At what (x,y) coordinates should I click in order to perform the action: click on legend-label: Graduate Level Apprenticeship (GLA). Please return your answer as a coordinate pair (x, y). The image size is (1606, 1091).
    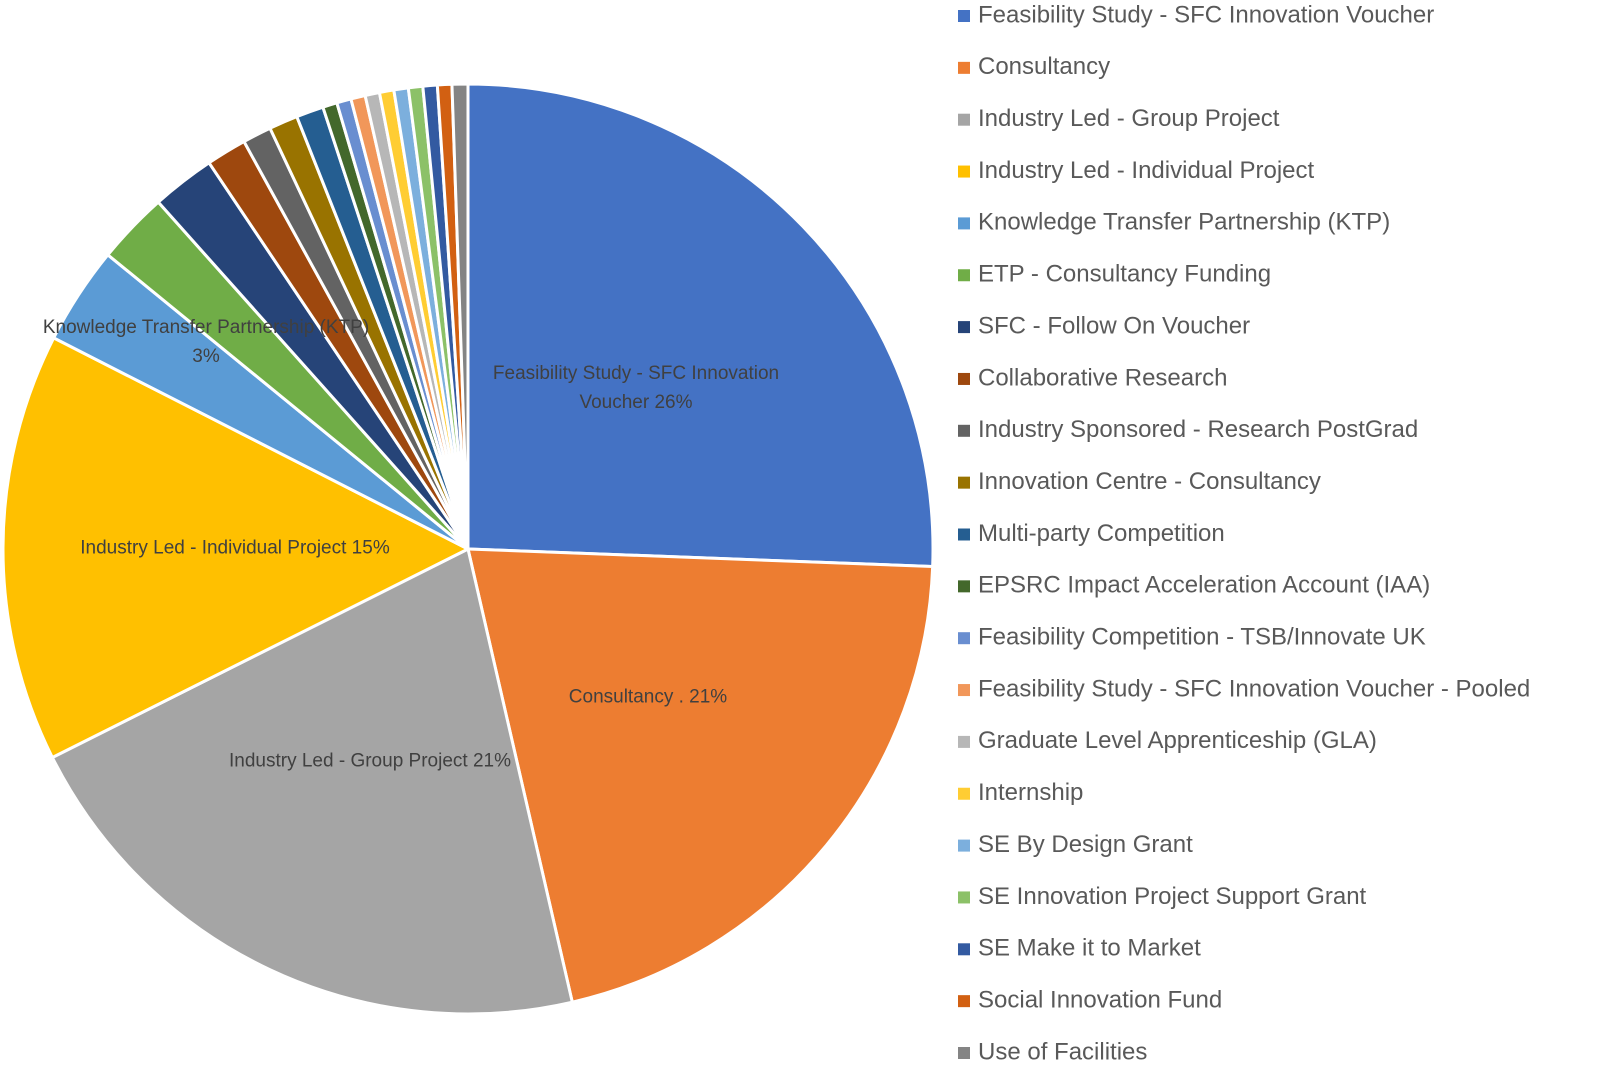
    Looking at the image, I should click on (1177, 740).